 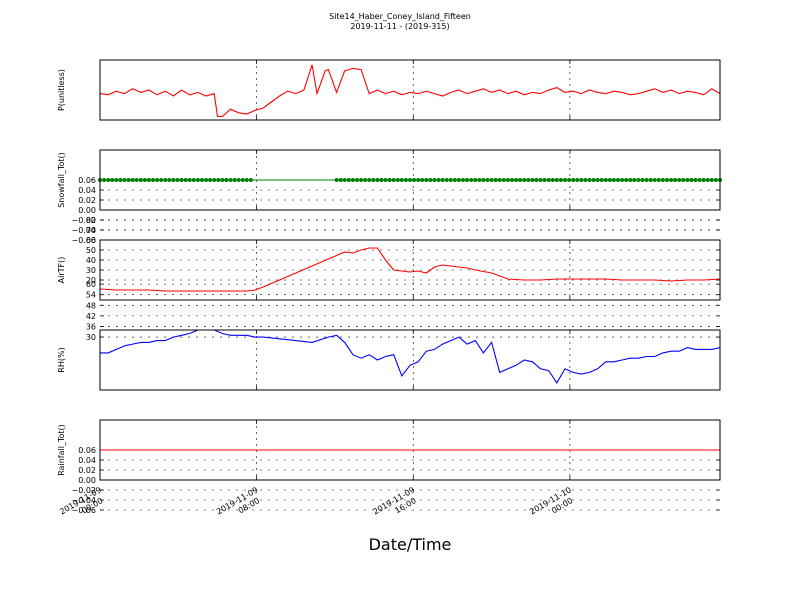 What do you see at coordinates (91, 316) in the screenshot?
I see `y-tick-label: 42` at bounding box center [91, 316].